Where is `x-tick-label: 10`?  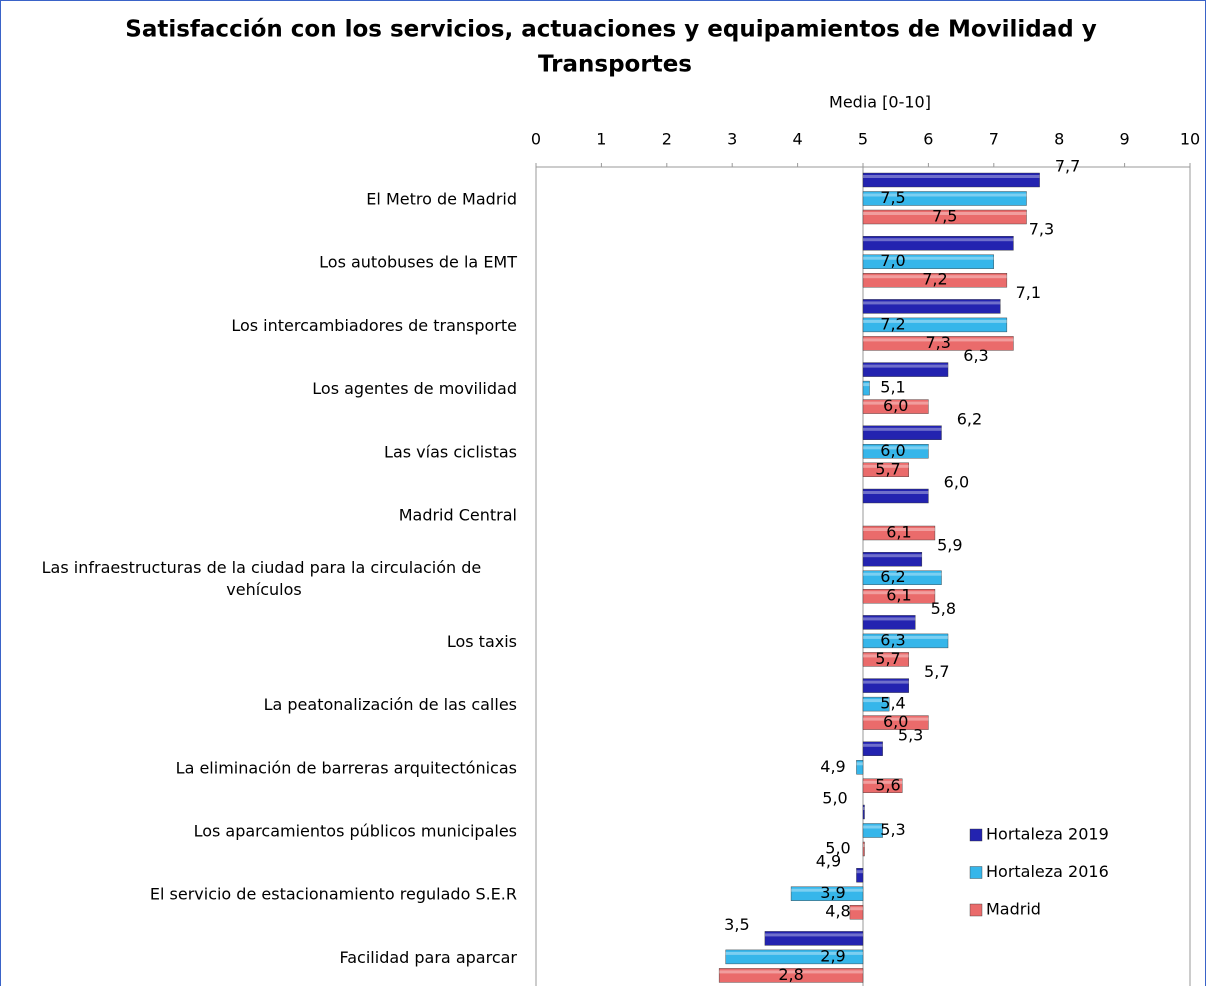 x-tick-label: 10 is located at coordinates (1190, 139).